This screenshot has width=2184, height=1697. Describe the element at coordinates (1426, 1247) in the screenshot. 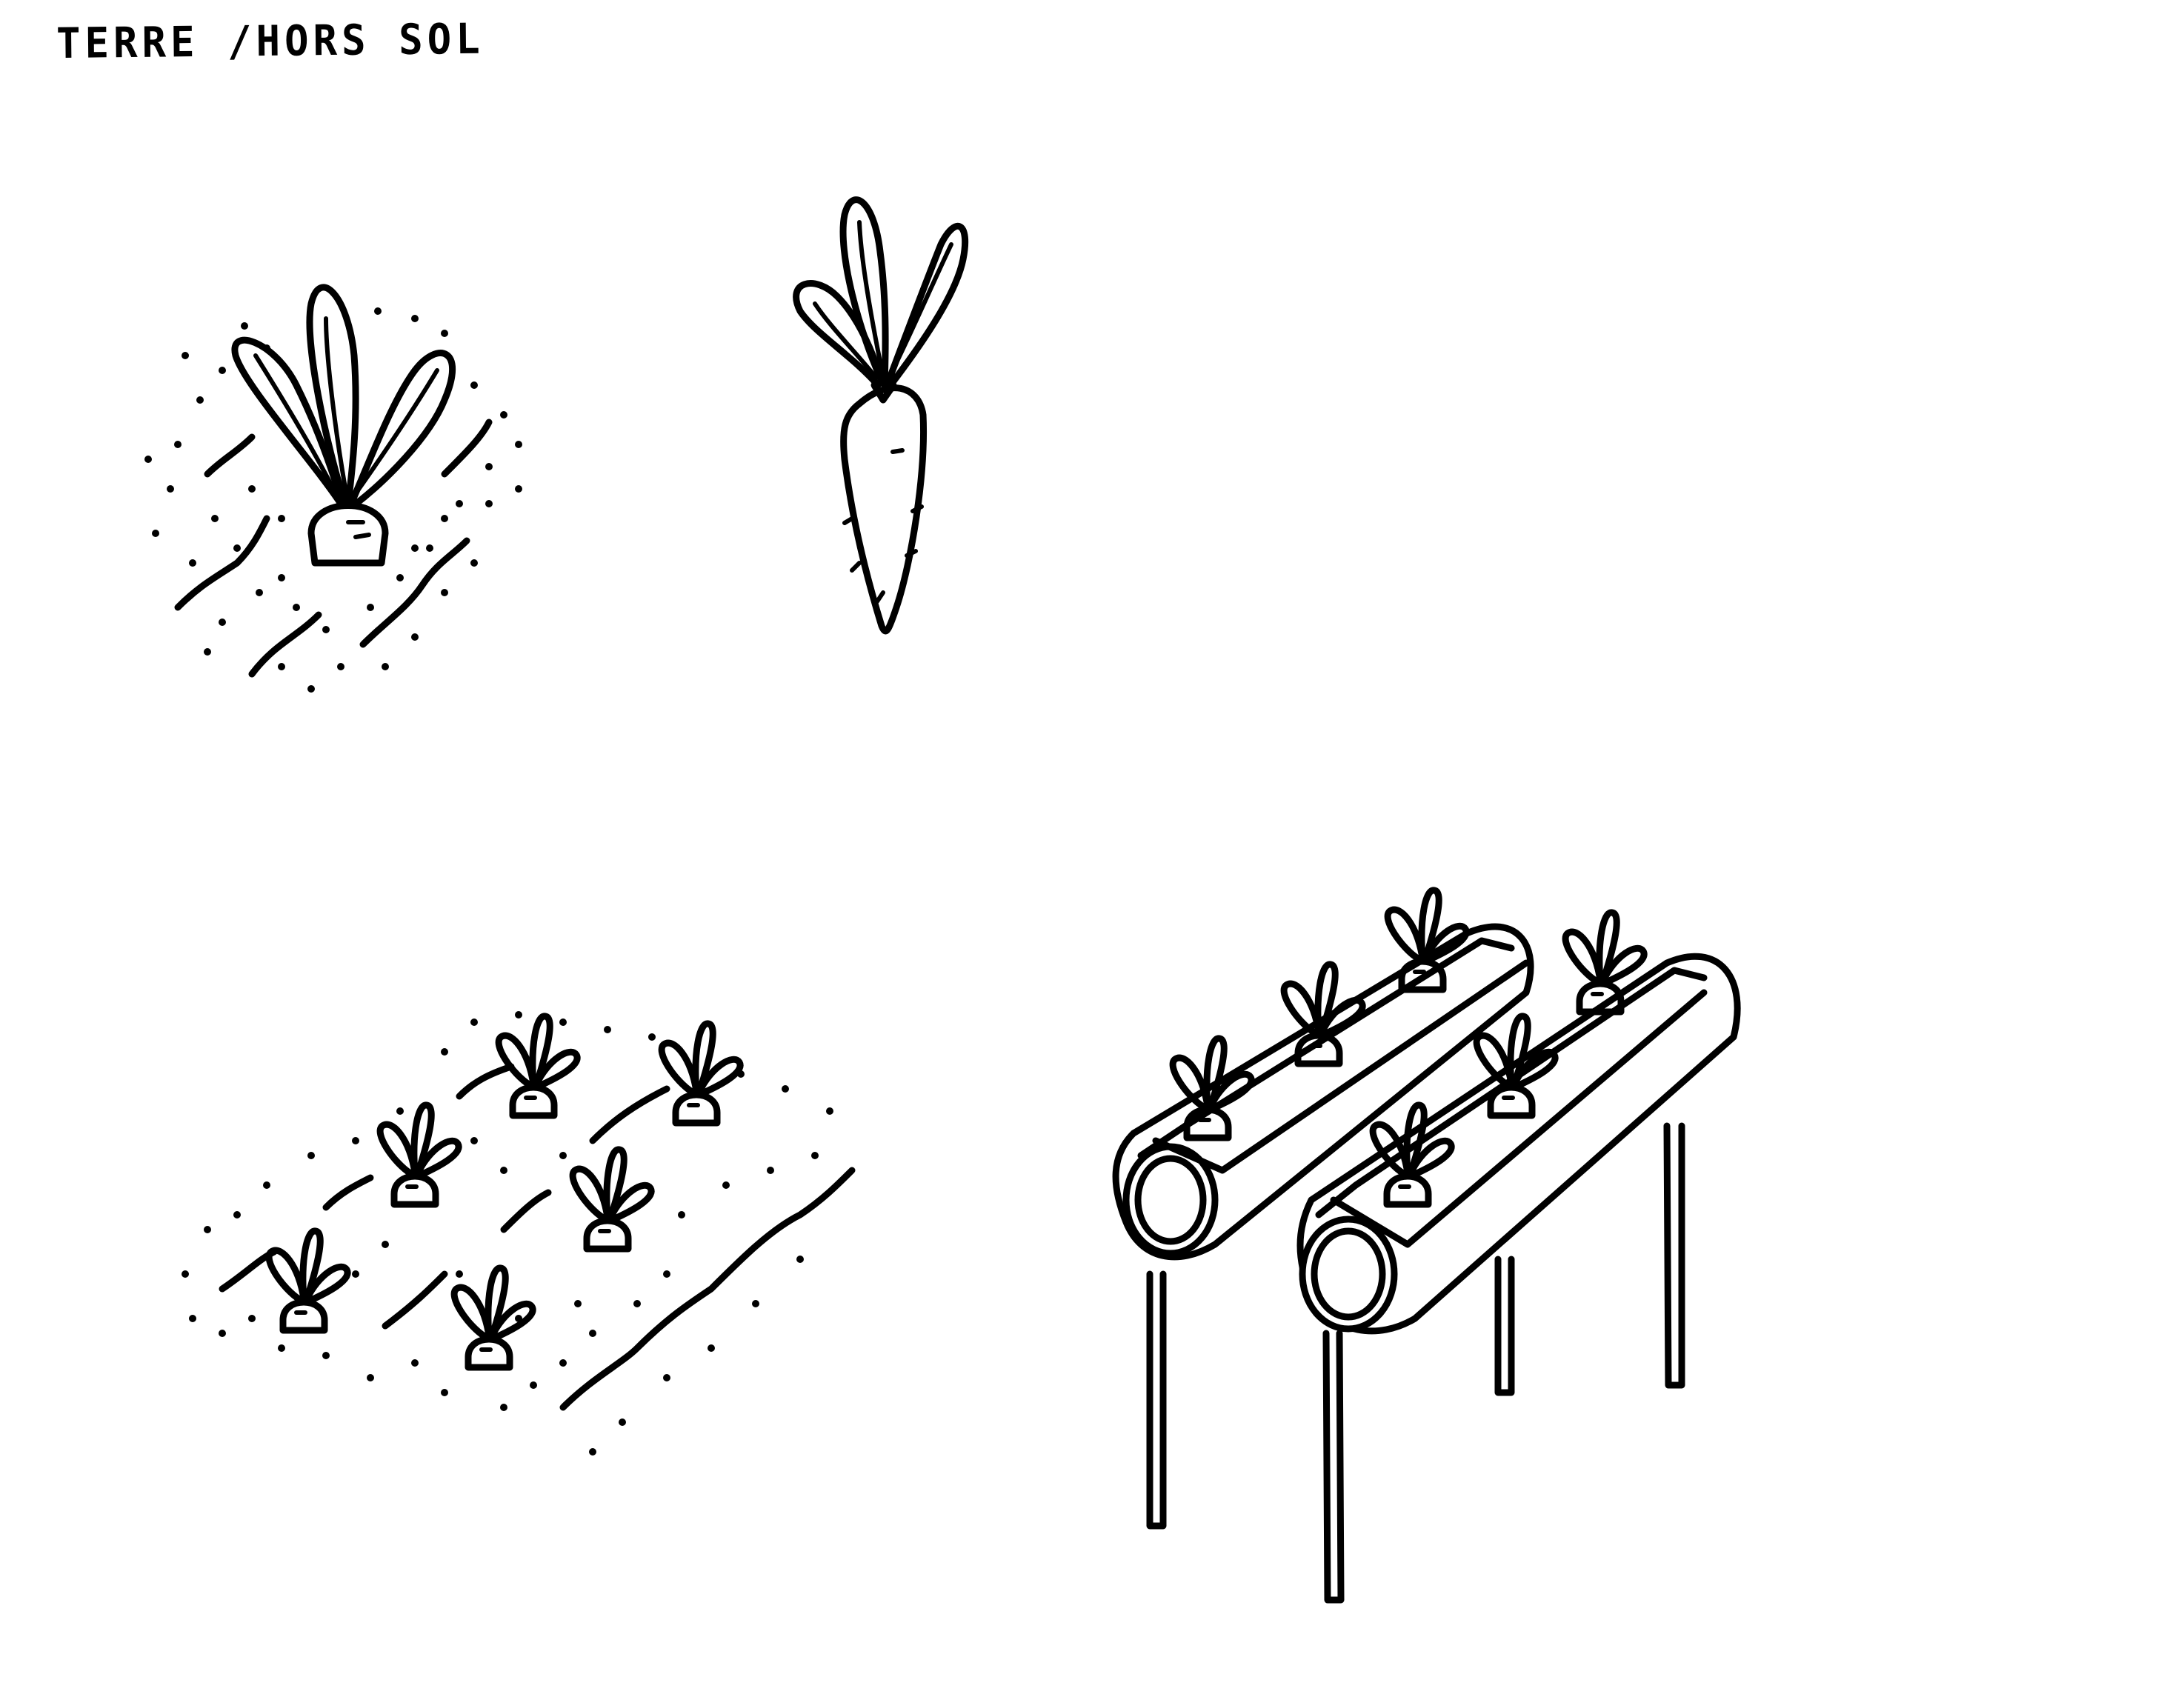

I see `hydroponic-tubes-on-stands` at that location.